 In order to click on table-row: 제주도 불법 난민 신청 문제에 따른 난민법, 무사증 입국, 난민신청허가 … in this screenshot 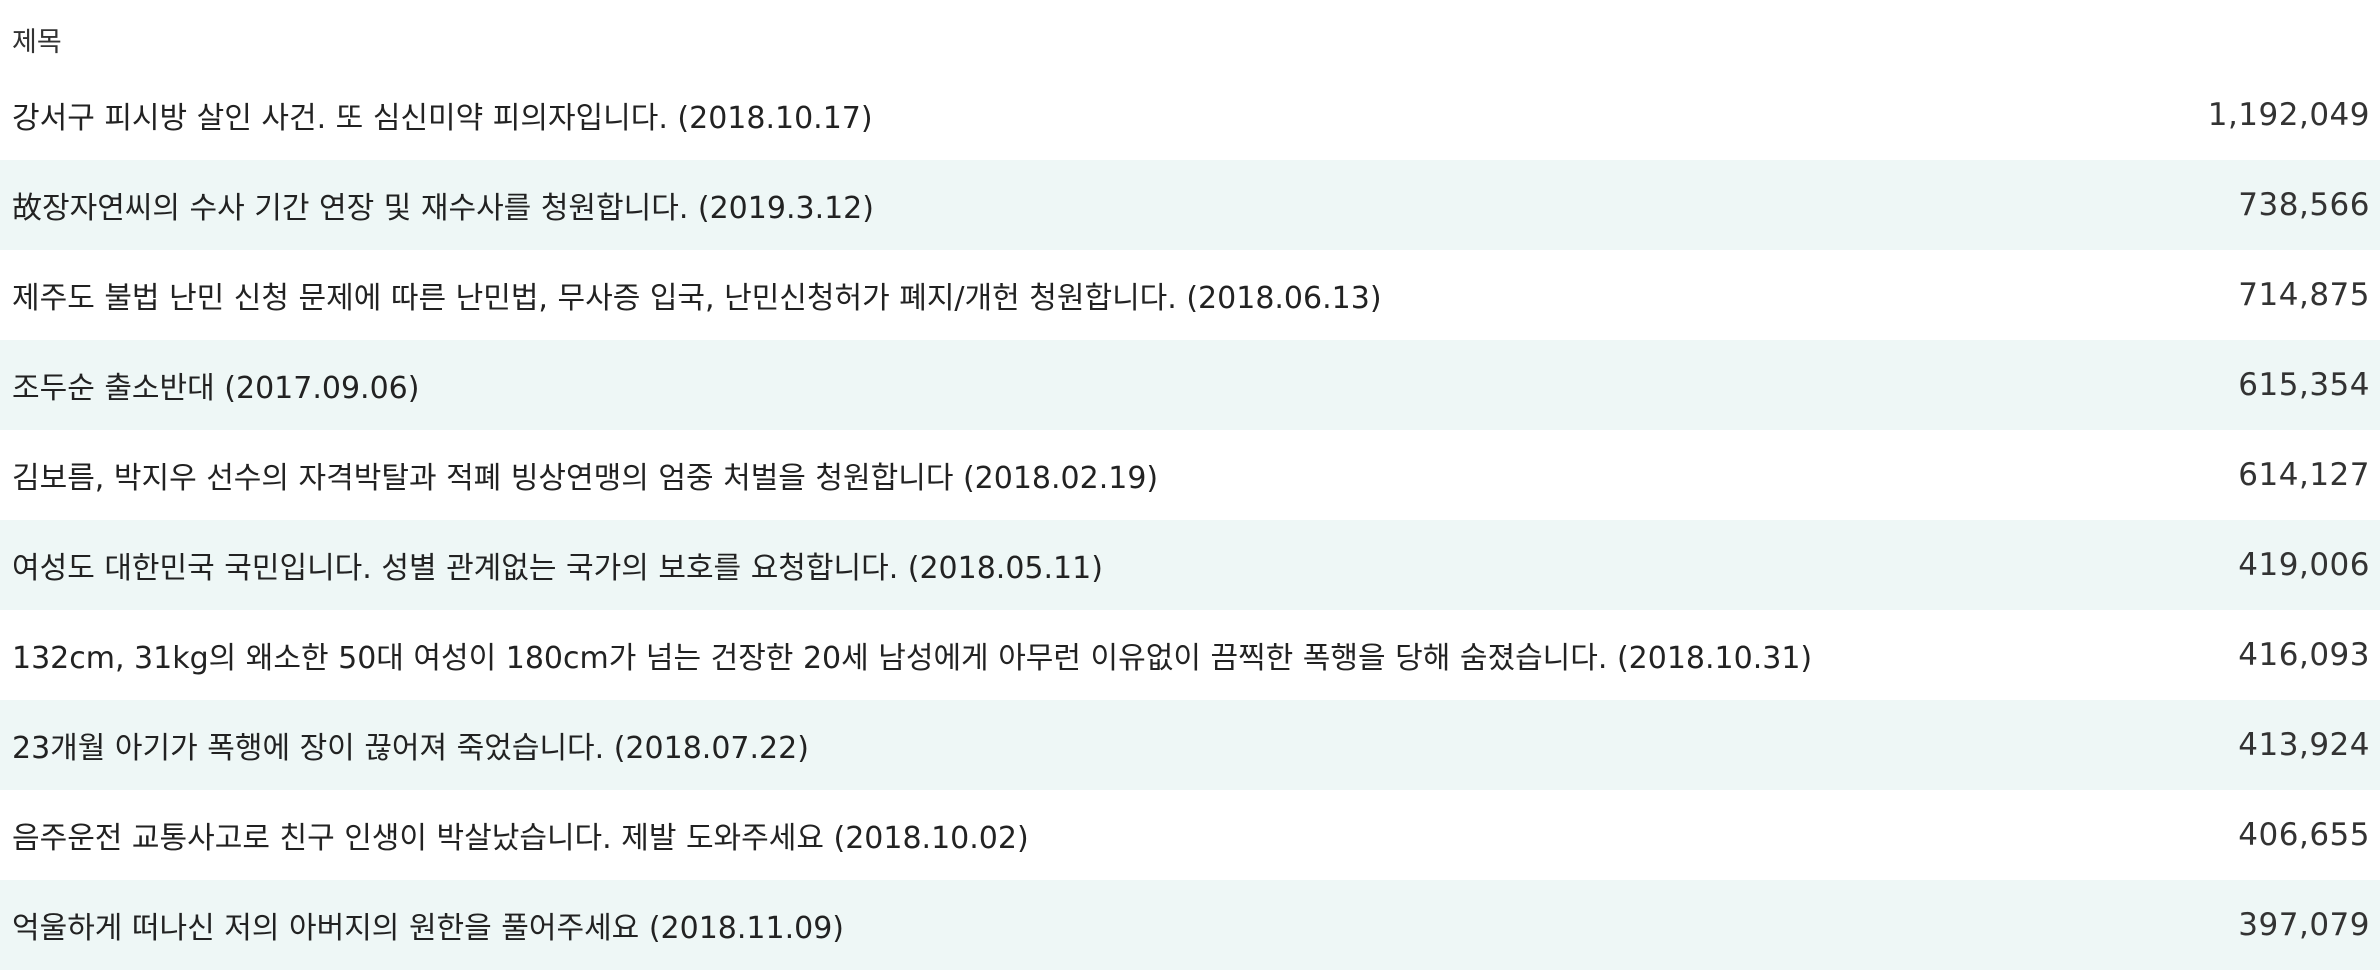, I will do `click(1190, 295)`.